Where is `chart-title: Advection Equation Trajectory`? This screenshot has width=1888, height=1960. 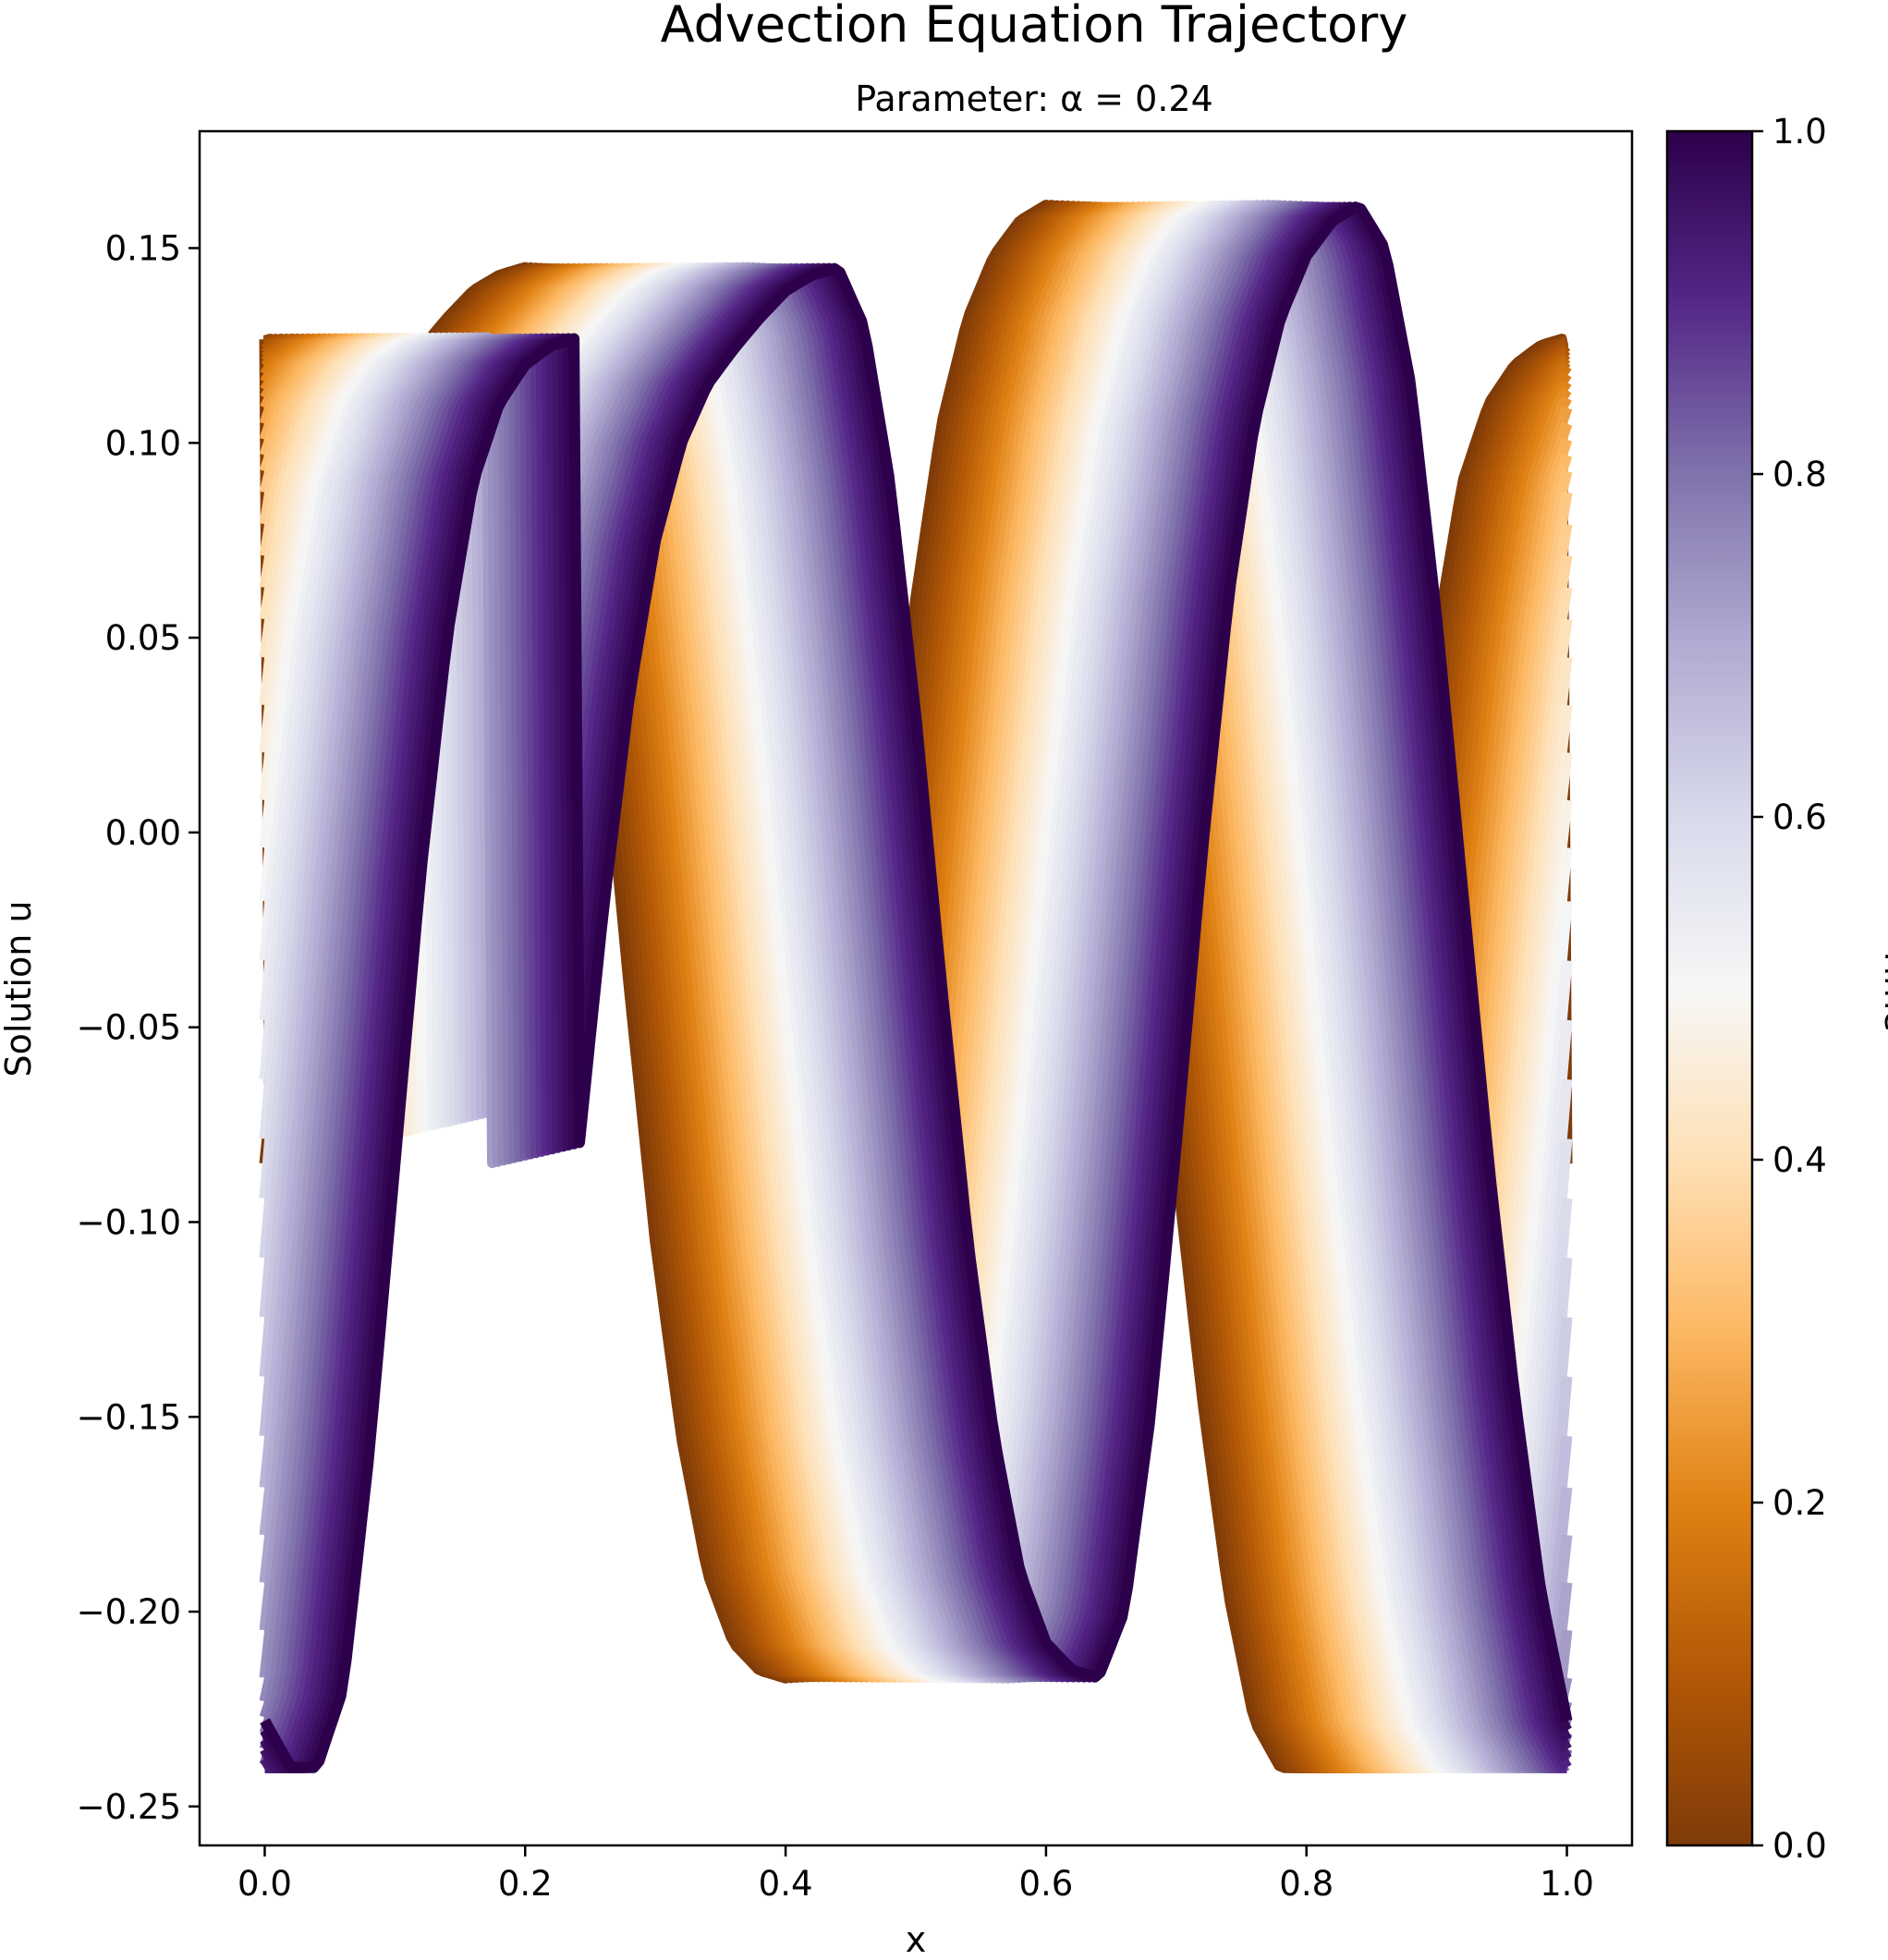 chart-title: Advection Equation Trajectory is located at coordinates (1034, 27).